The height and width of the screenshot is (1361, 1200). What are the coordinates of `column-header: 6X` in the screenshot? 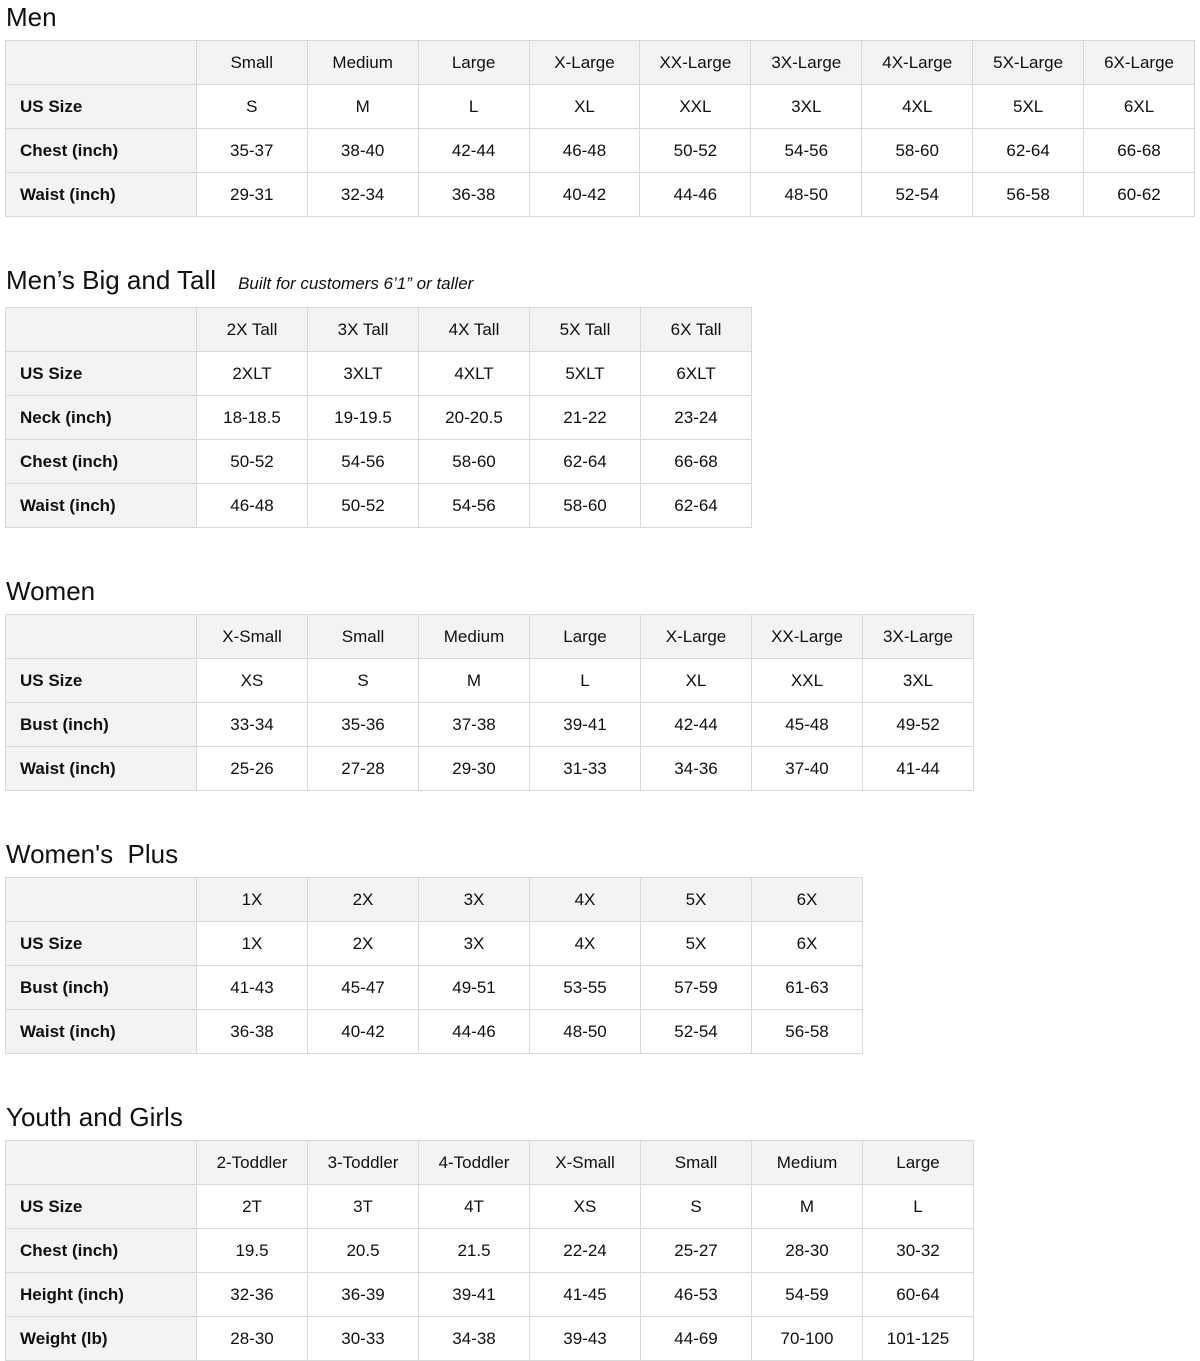 It's located at (807, 899).